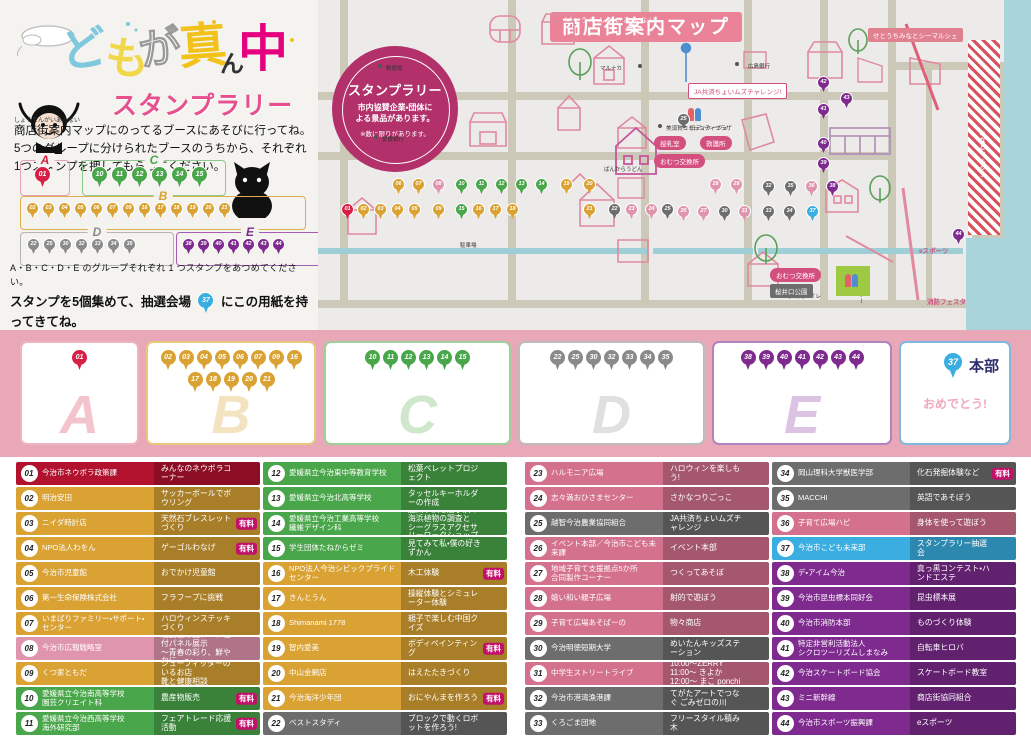 Image resolution: width=1031 pixels, height=737 pixels. What do you see at coordinates (385, 498) in the screenshot?
I see `table-row: 13 愛媛県立今治北高等学校 タッセルキーホルダーの作成` at bounding box center [385, 498].